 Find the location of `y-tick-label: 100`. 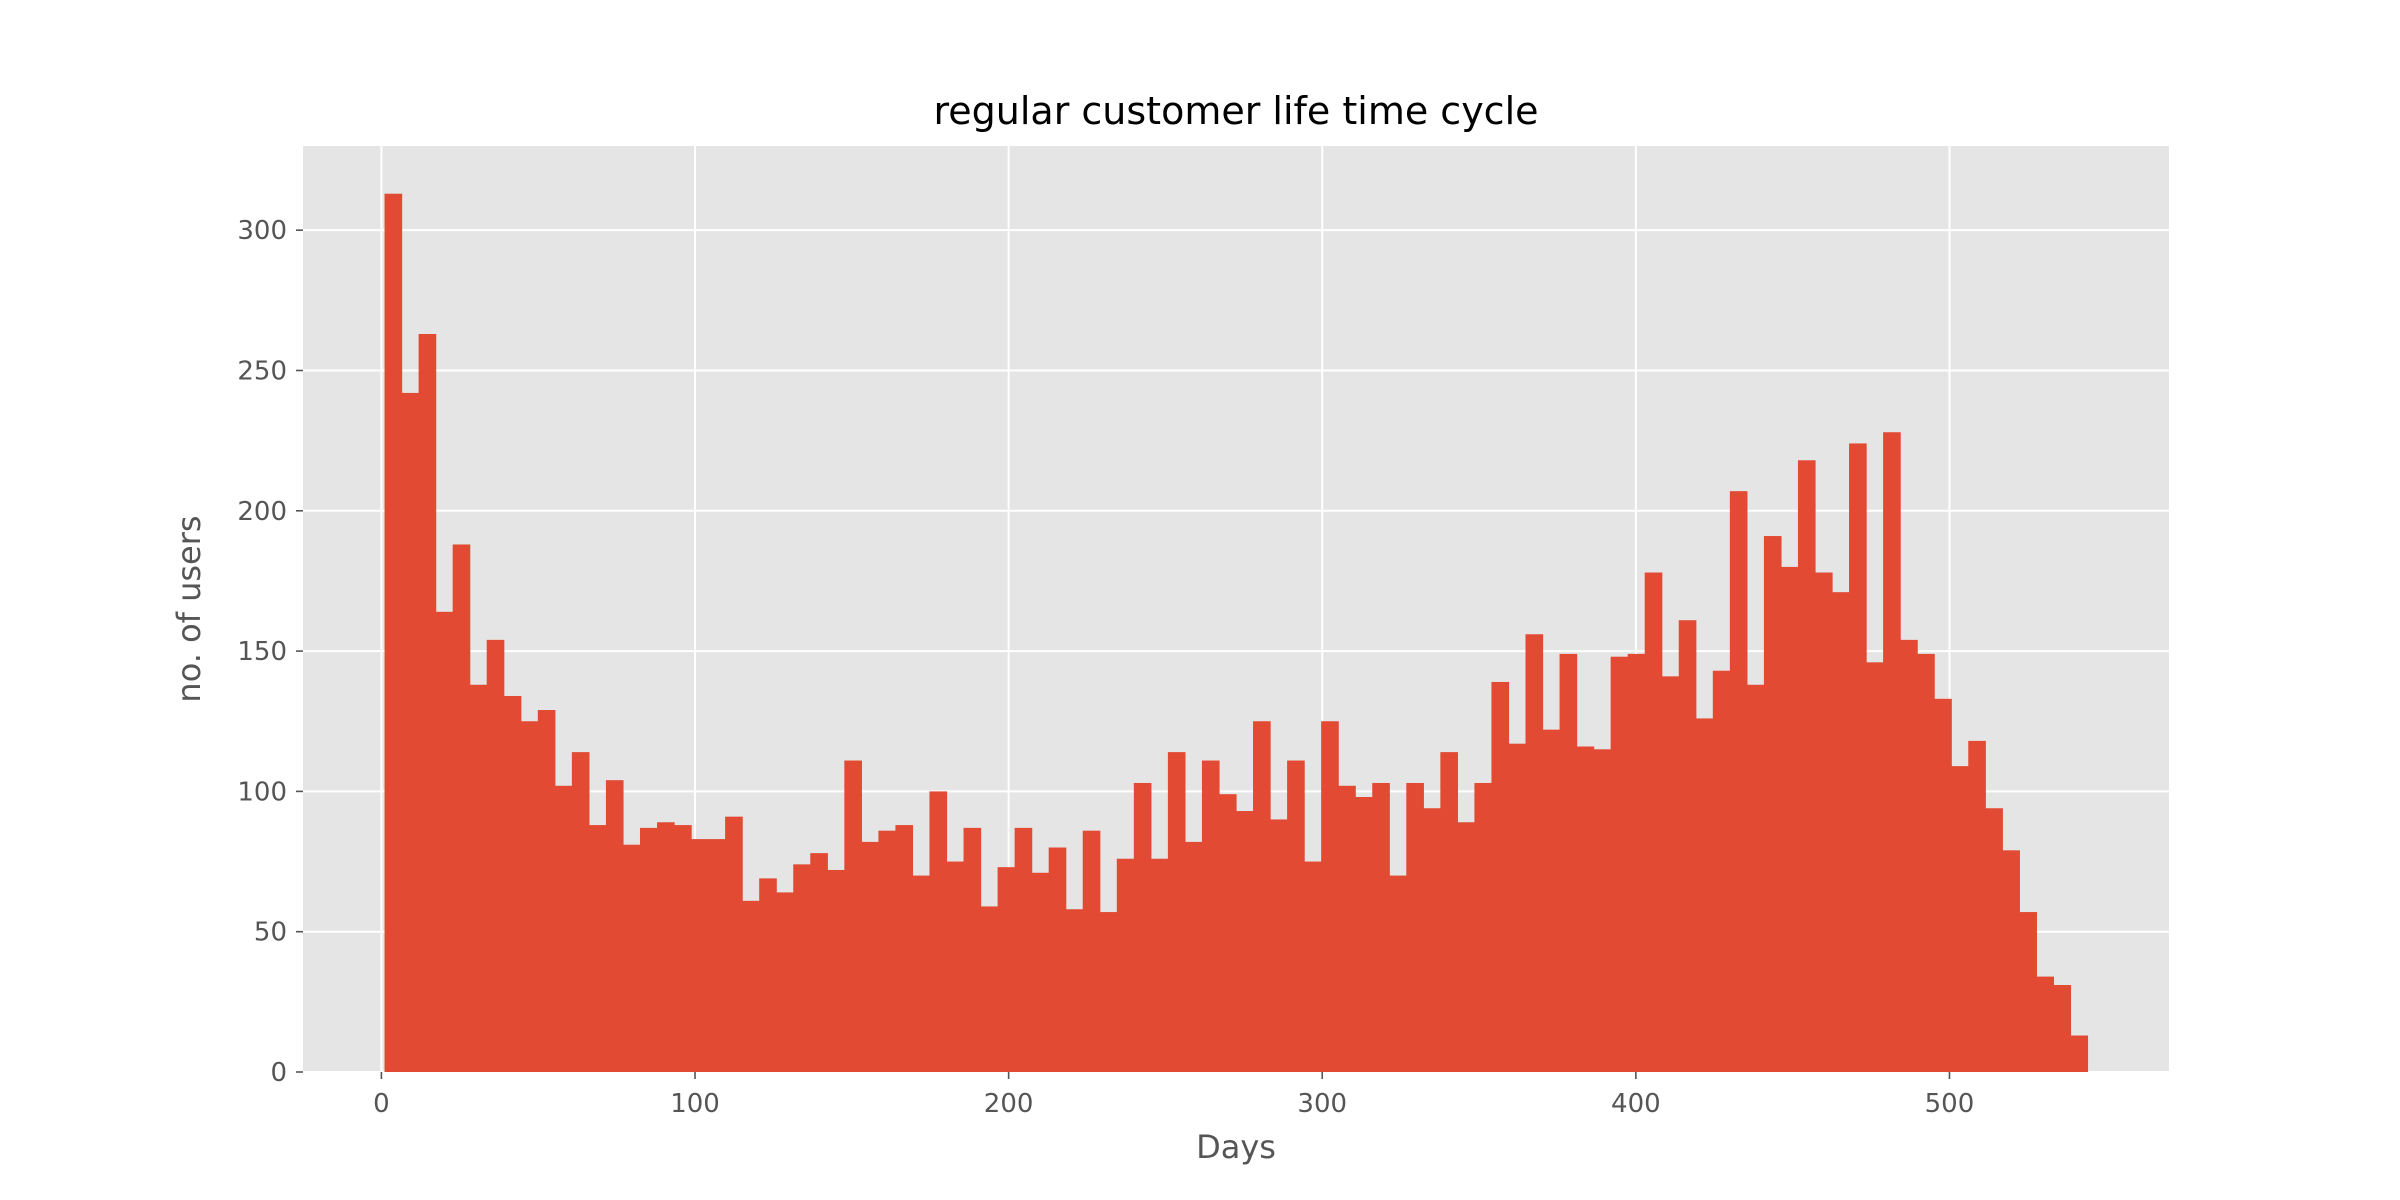

y-tick-label: 100 is located at coordinates (262, 792).